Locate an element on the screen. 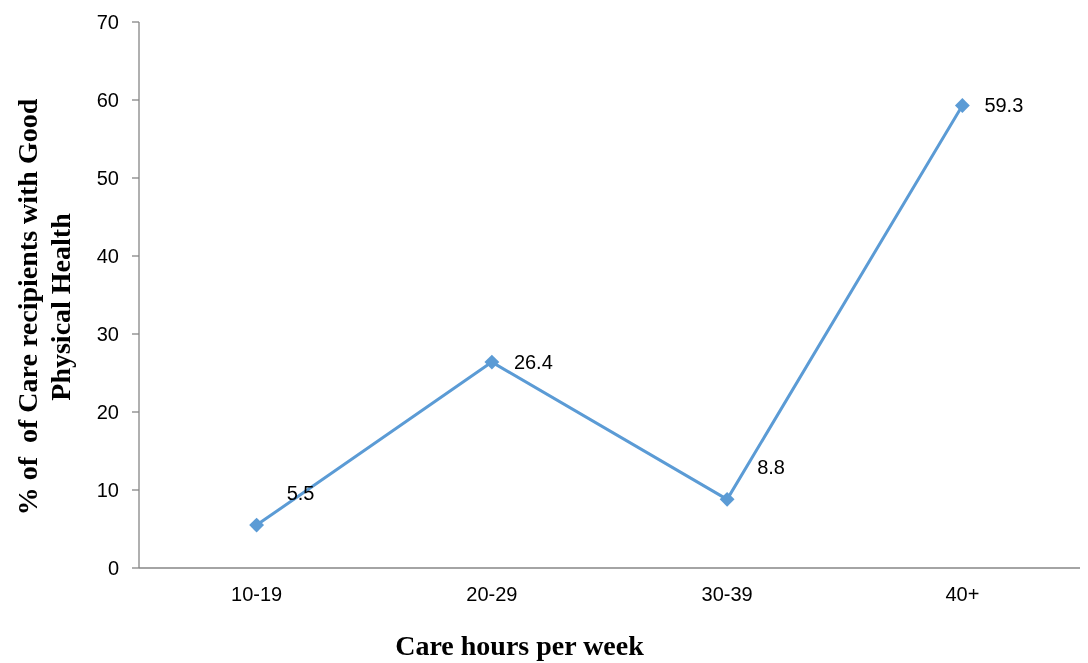 This screenshot has height=663, width=1088. y-tick-label: 0 is located at coordinates (113, 568).